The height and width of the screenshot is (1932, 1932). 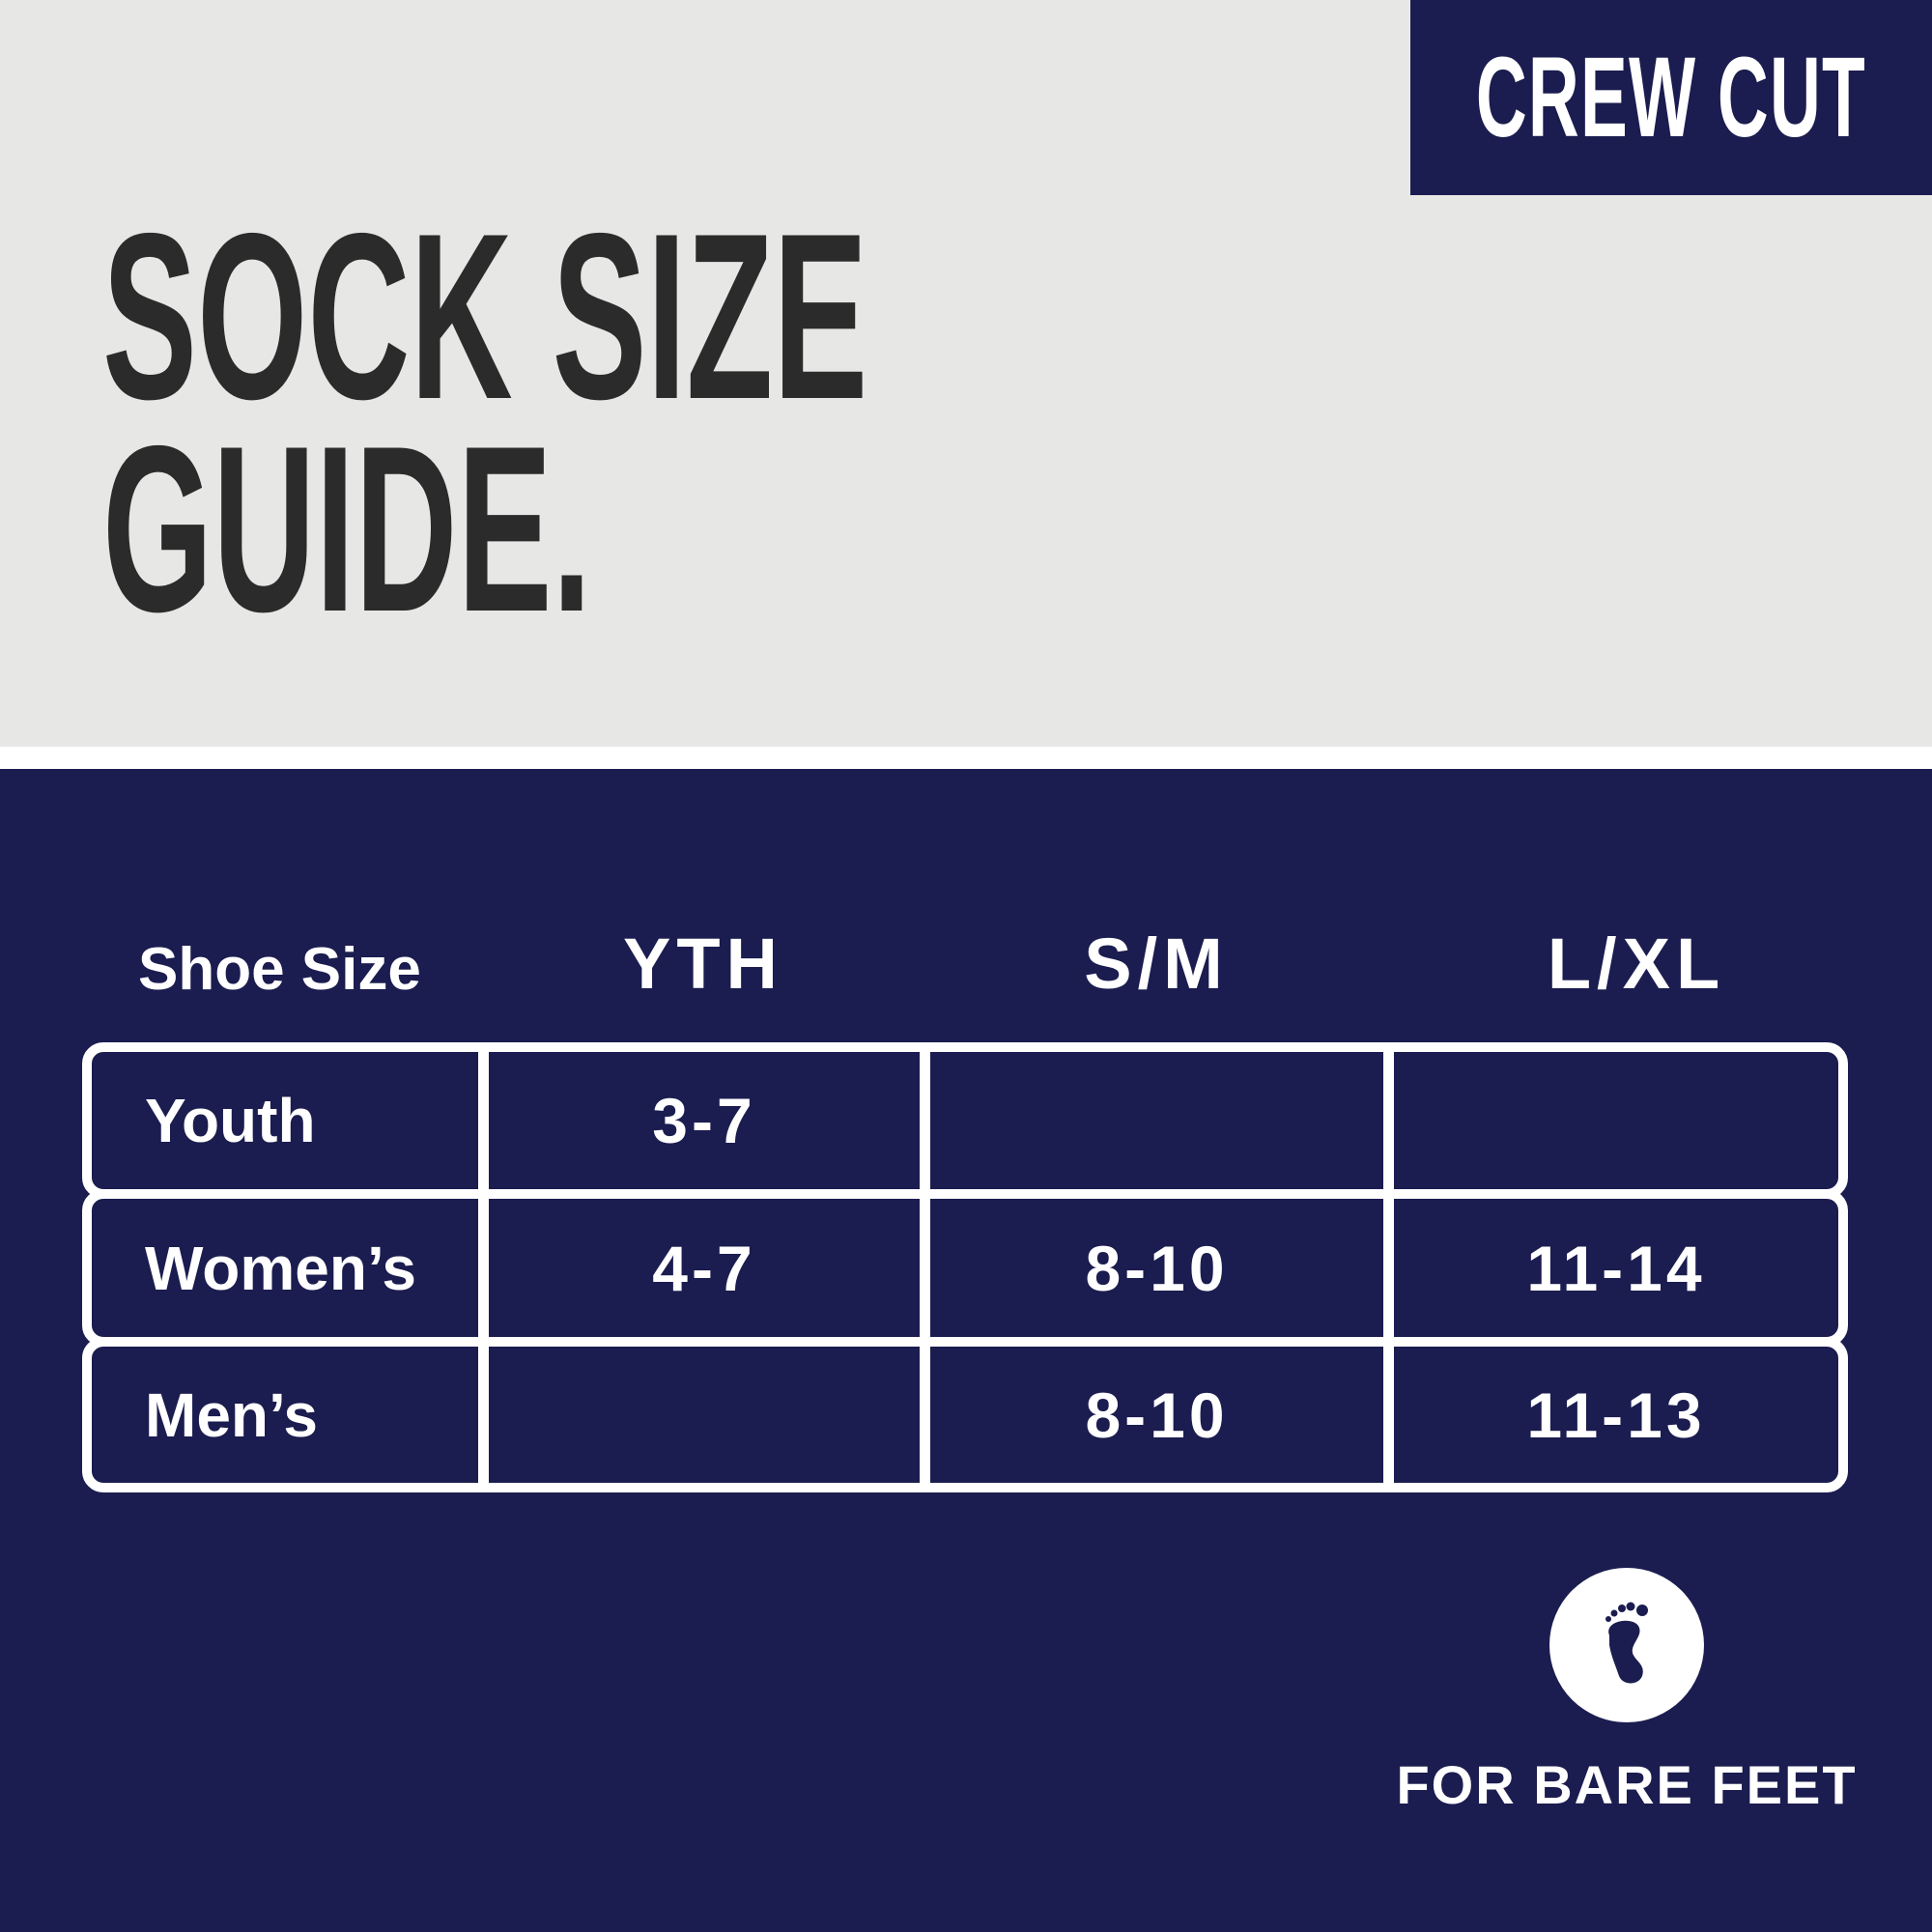 What do you see at coordinates (1616, 1268) in the screenshot?
I see `cell-lxl: 11-14` at bounding box center [1616, 1268].